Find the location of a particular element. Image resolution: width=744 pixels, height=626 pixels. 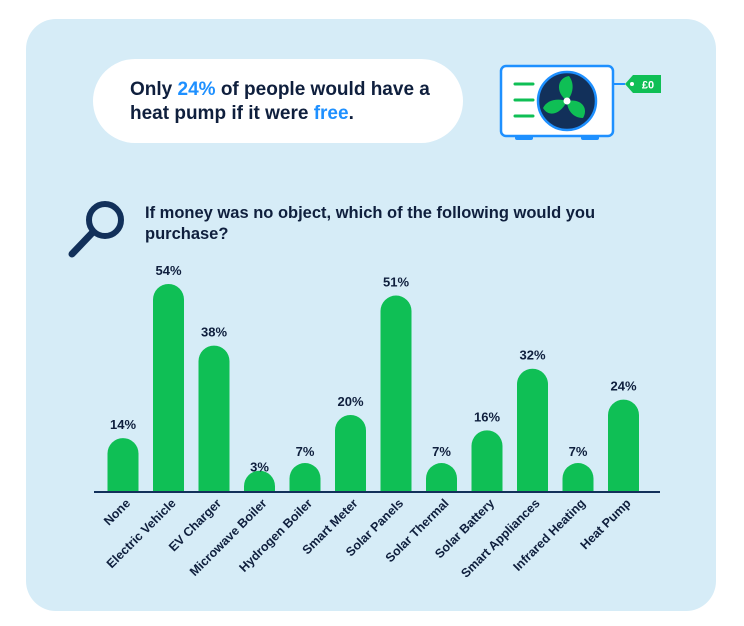

bar-infrared-heating is located at coordinates (578, 477).